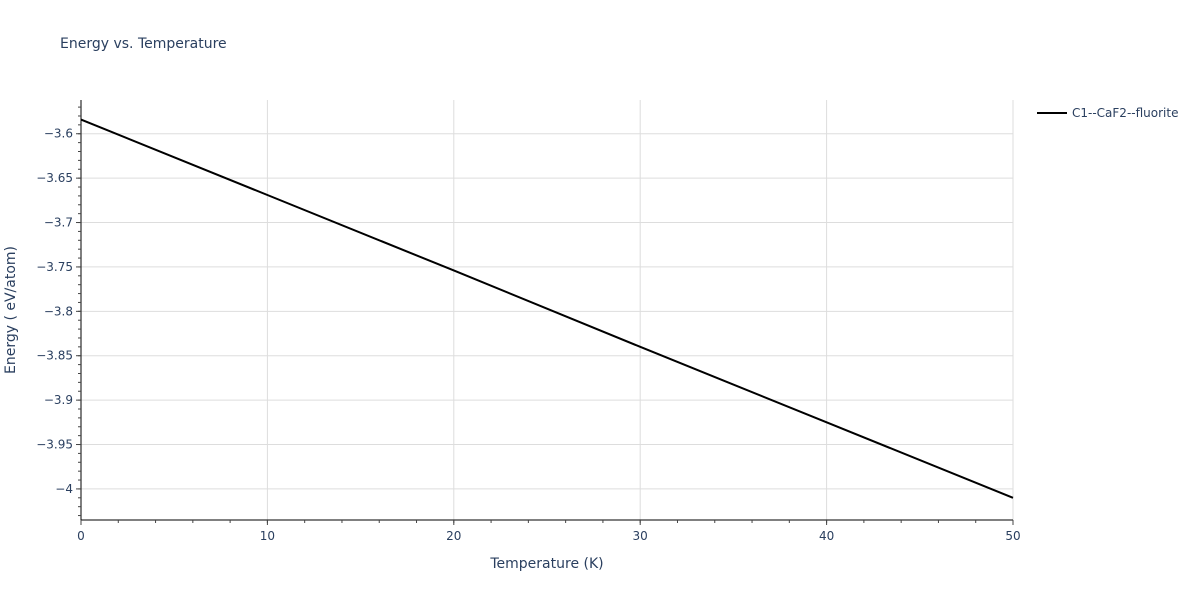 The image size is (1200, 600). I want to click on x-axis-ticks: 0 10 20 30 40 50, so click(549, 531).